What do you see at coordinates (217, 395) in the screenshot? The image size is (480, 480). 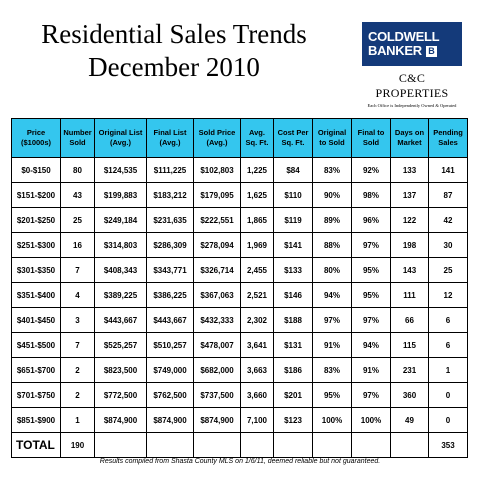 I see `table-cell: $737,500` at bounding box center [217, 395].